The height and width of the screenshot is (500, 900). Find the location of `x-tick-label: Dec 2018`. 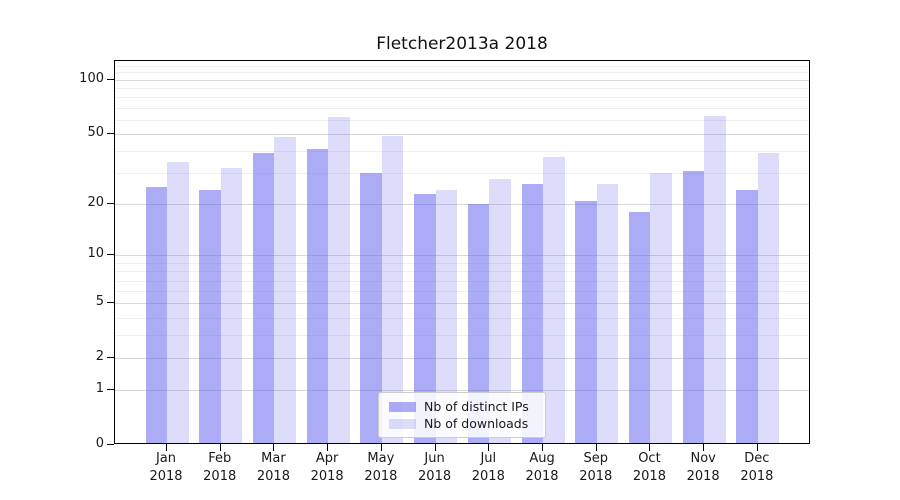

x-tick-label: Dec 2018 is located at coordinates (757, 468).